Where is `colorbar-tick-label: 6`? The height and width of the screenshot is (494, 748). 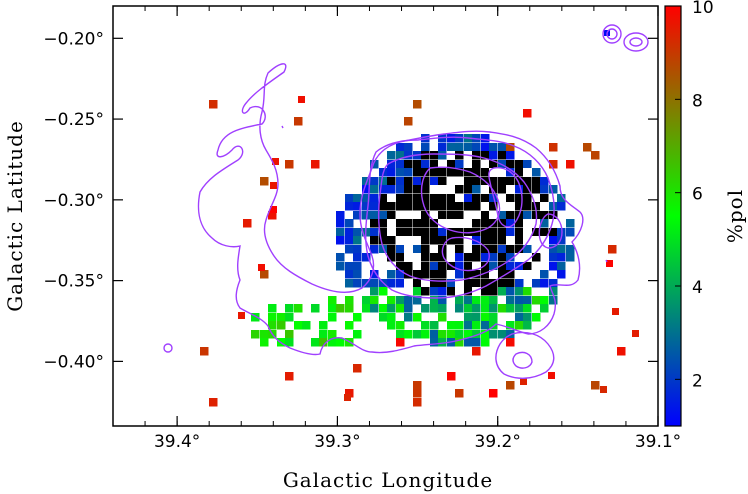
colorbar-tick-label: 6 is located at coordinates (697, 195).